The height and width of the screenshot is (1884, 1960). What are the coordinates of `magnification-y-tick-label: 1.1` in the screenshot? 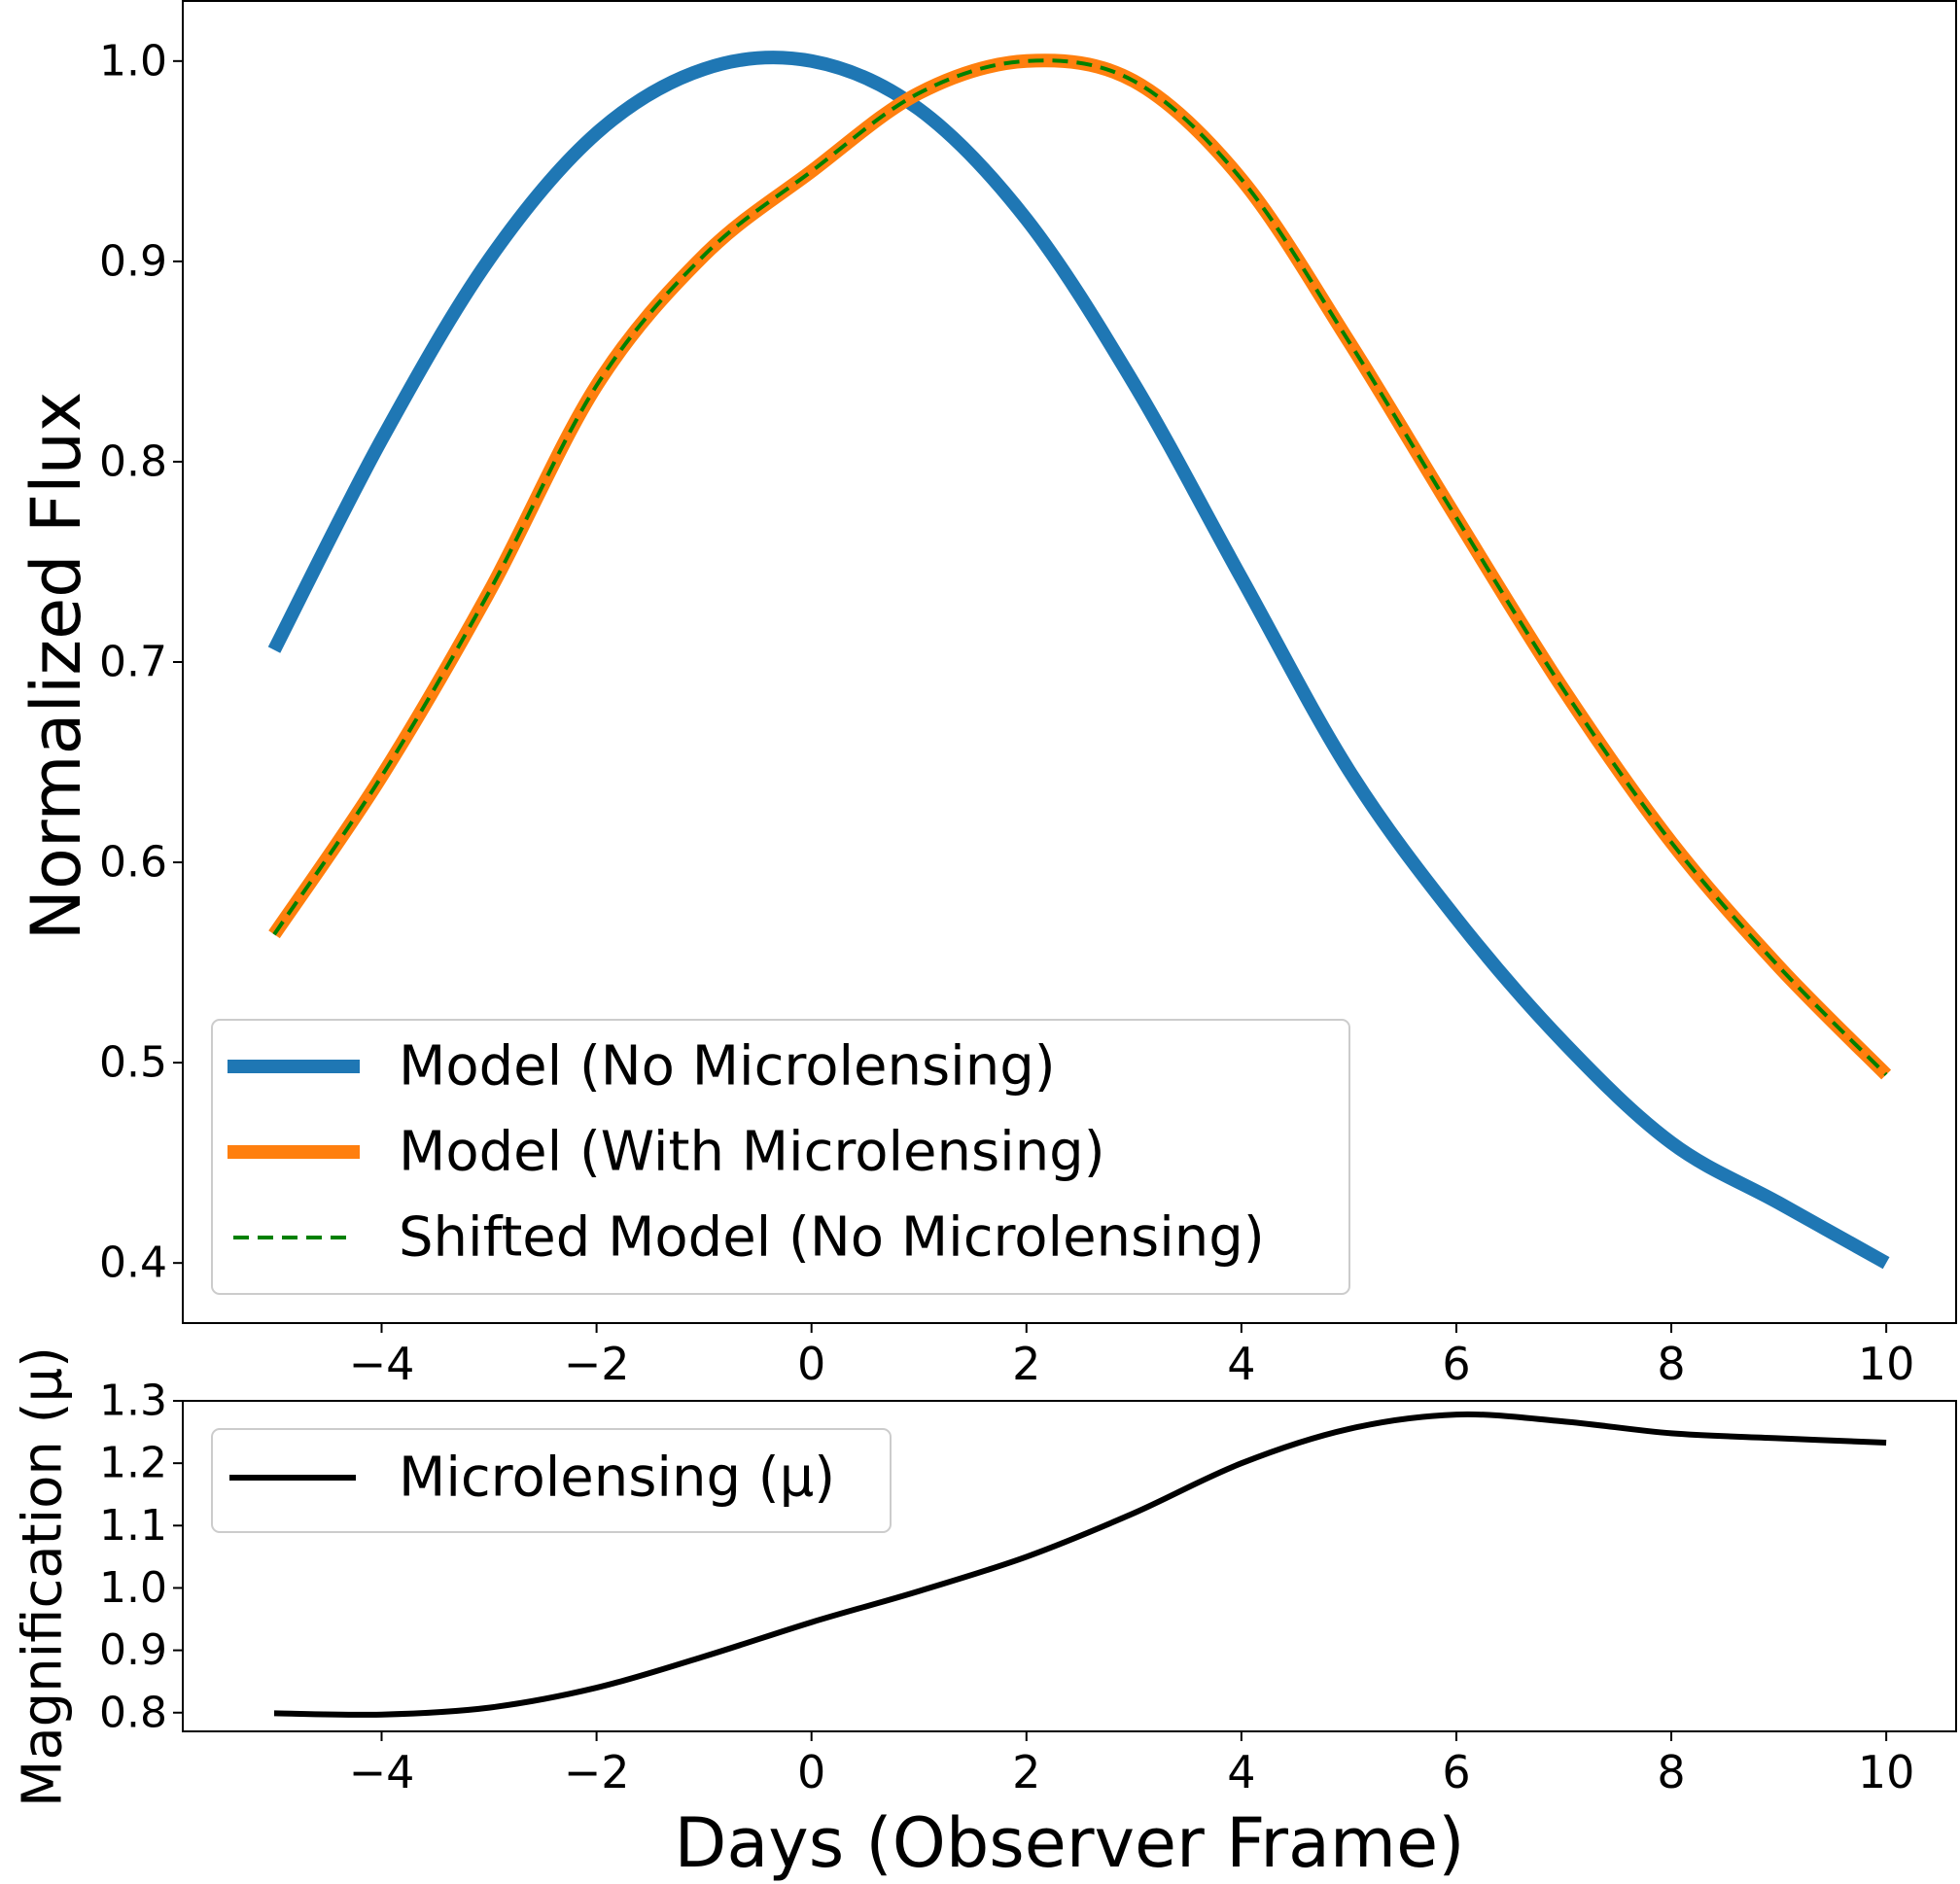 It's located at (133, 1526).